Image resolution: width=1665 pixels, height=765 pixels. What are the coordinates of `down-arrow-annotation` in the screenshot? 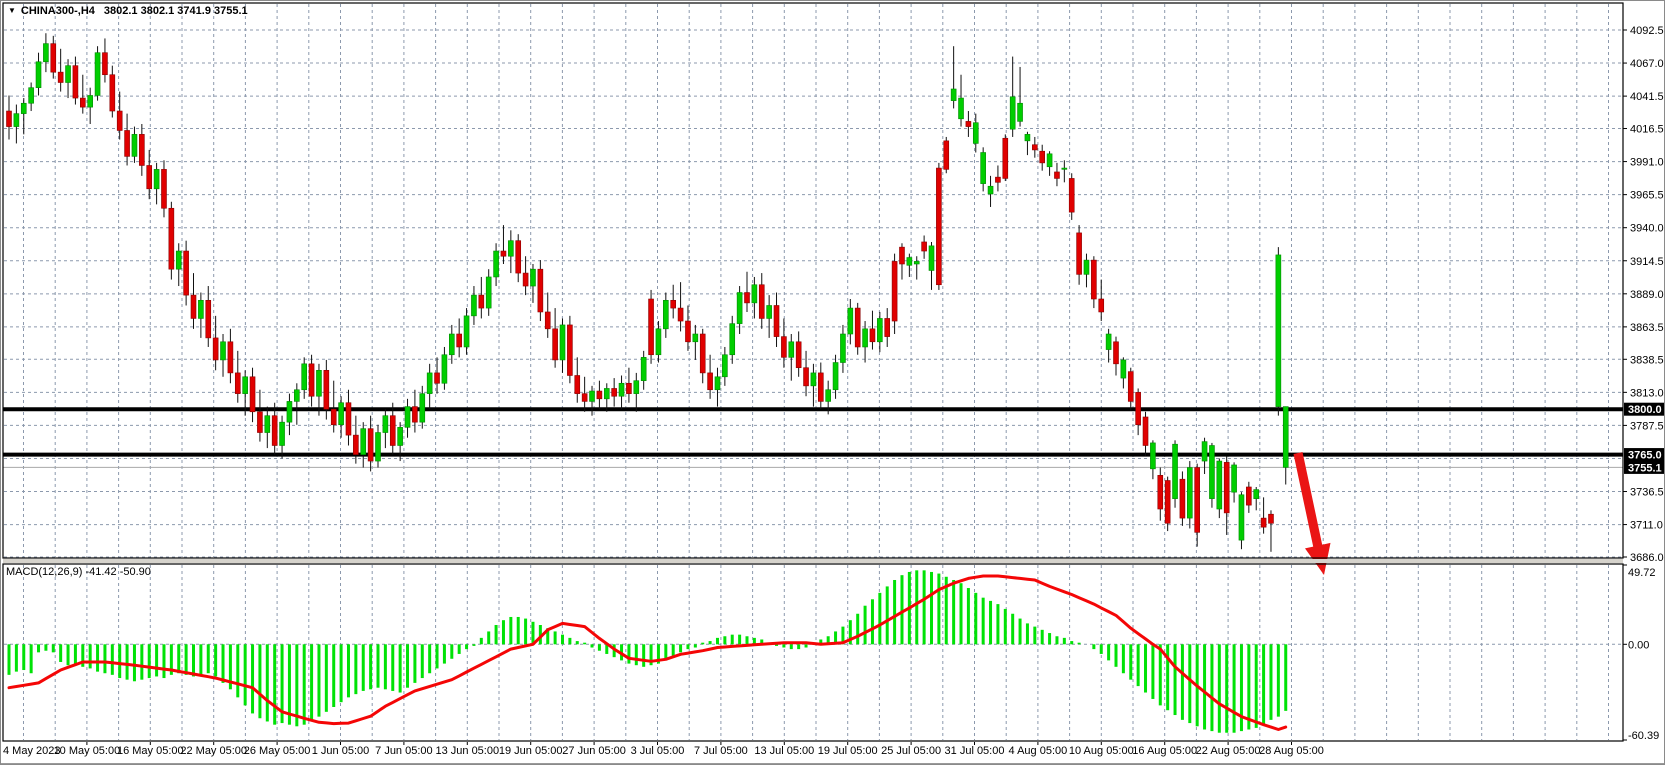 It's located at (1312, 513).